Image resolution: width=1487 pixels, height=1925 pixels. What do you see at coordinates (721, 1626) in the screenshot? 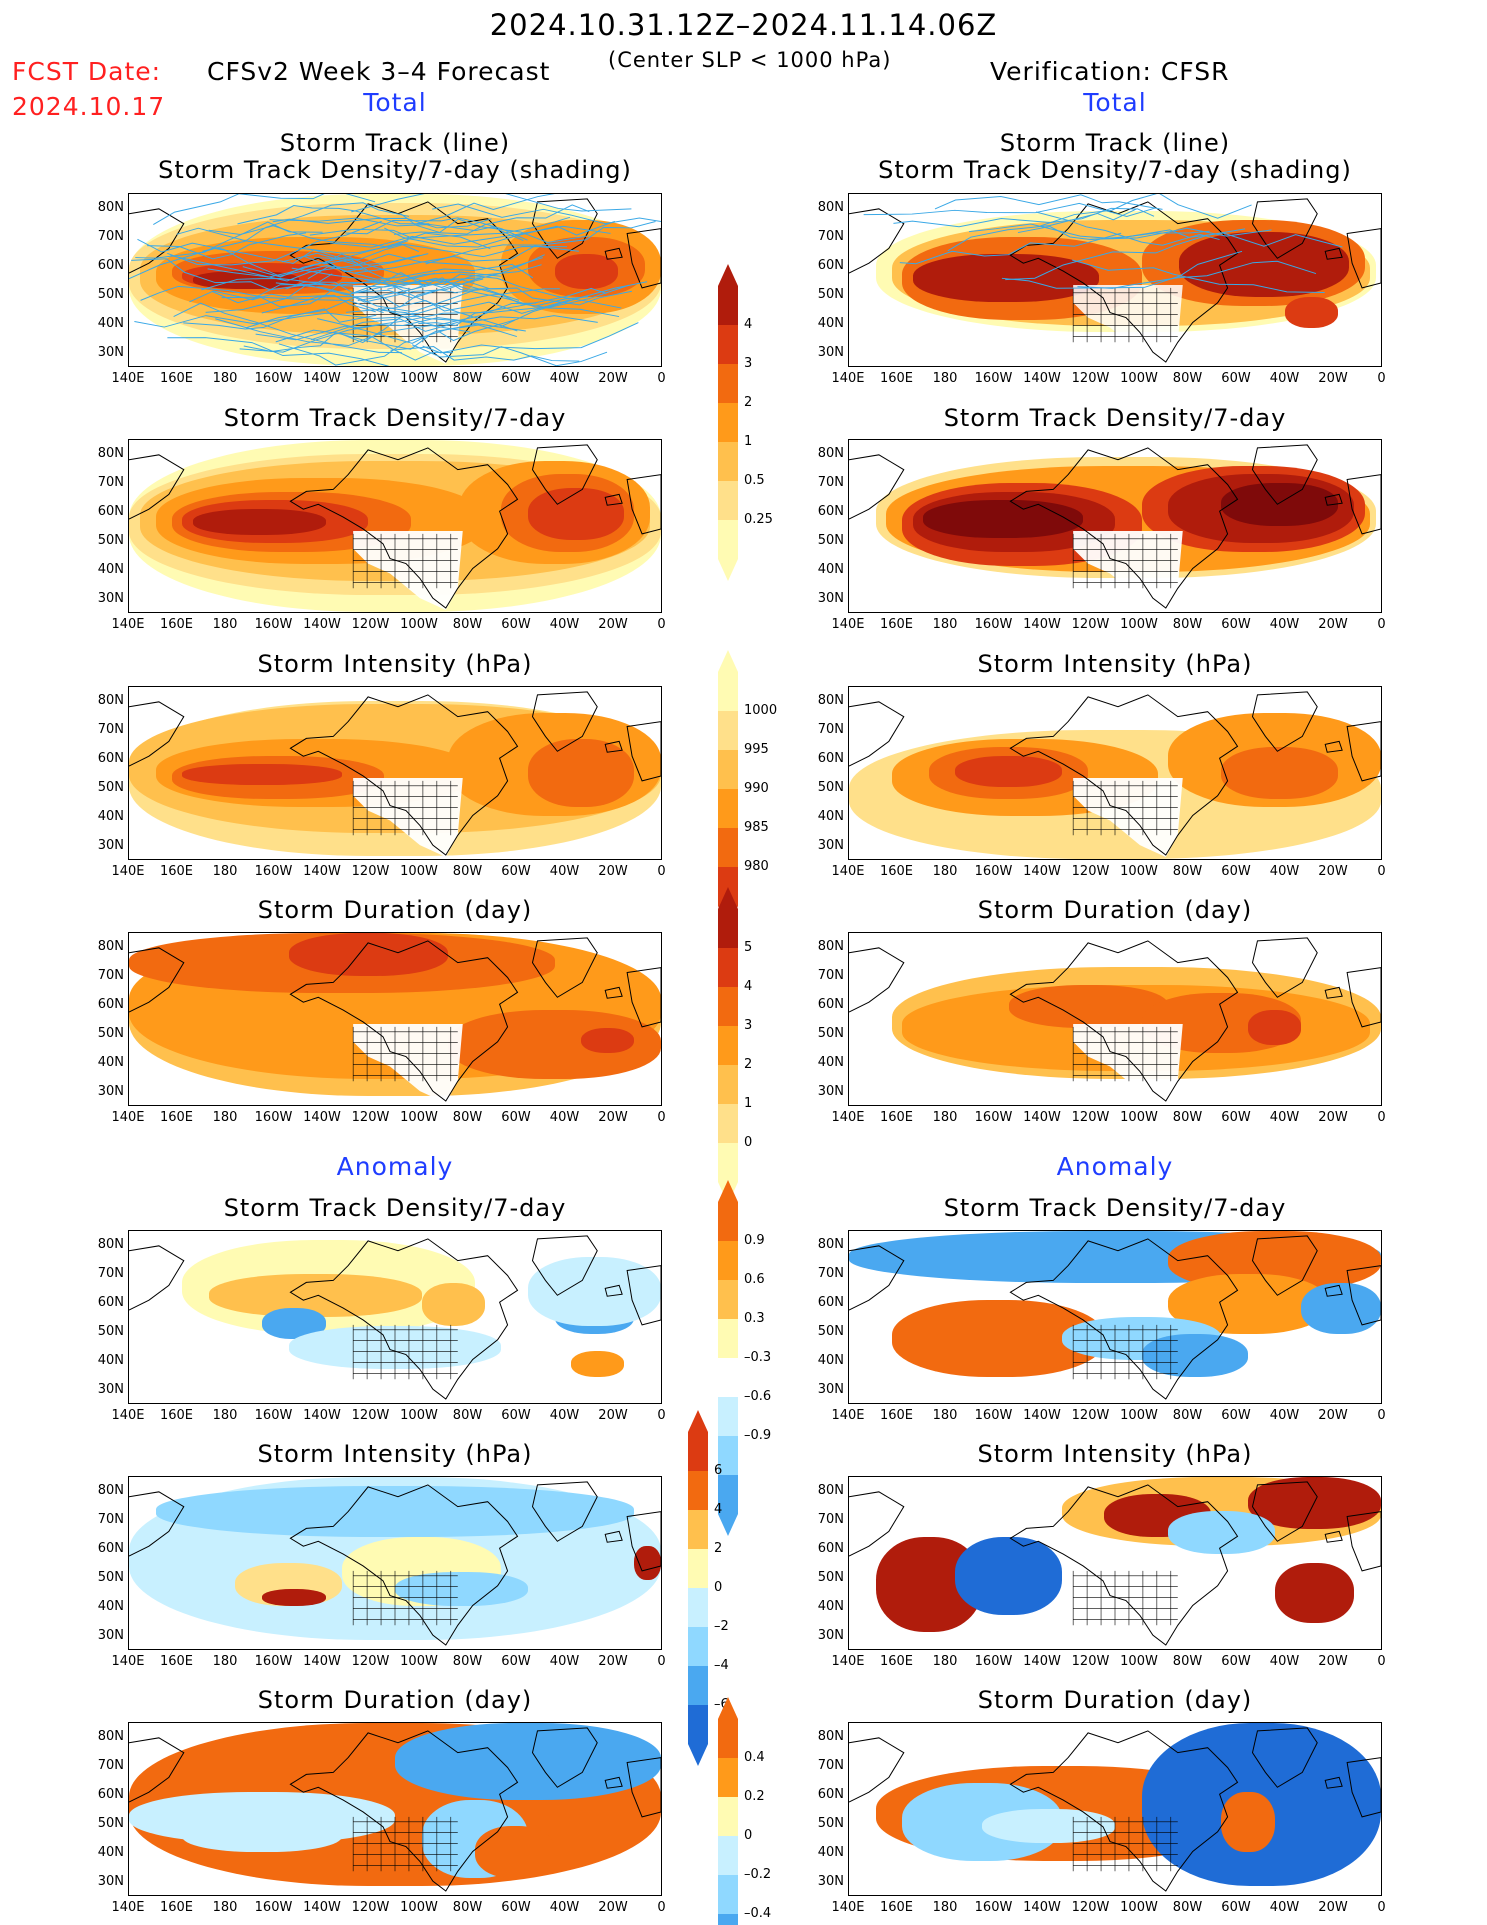
I see `colorbar-tick-label: –2` at bounding box center [721, 1626].